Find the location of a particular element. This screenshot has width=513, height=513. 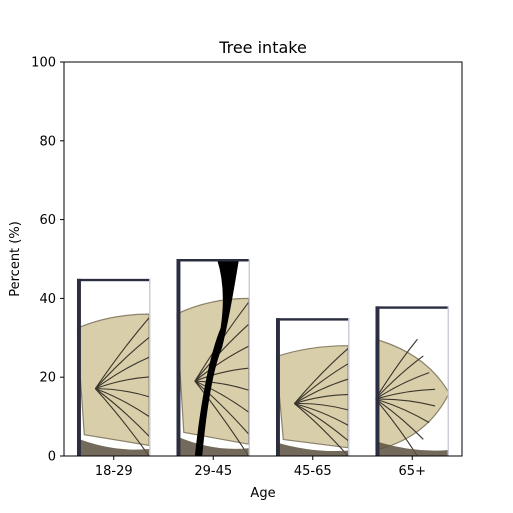

chart-title: Tree intake is located at coordinates (262, 47).